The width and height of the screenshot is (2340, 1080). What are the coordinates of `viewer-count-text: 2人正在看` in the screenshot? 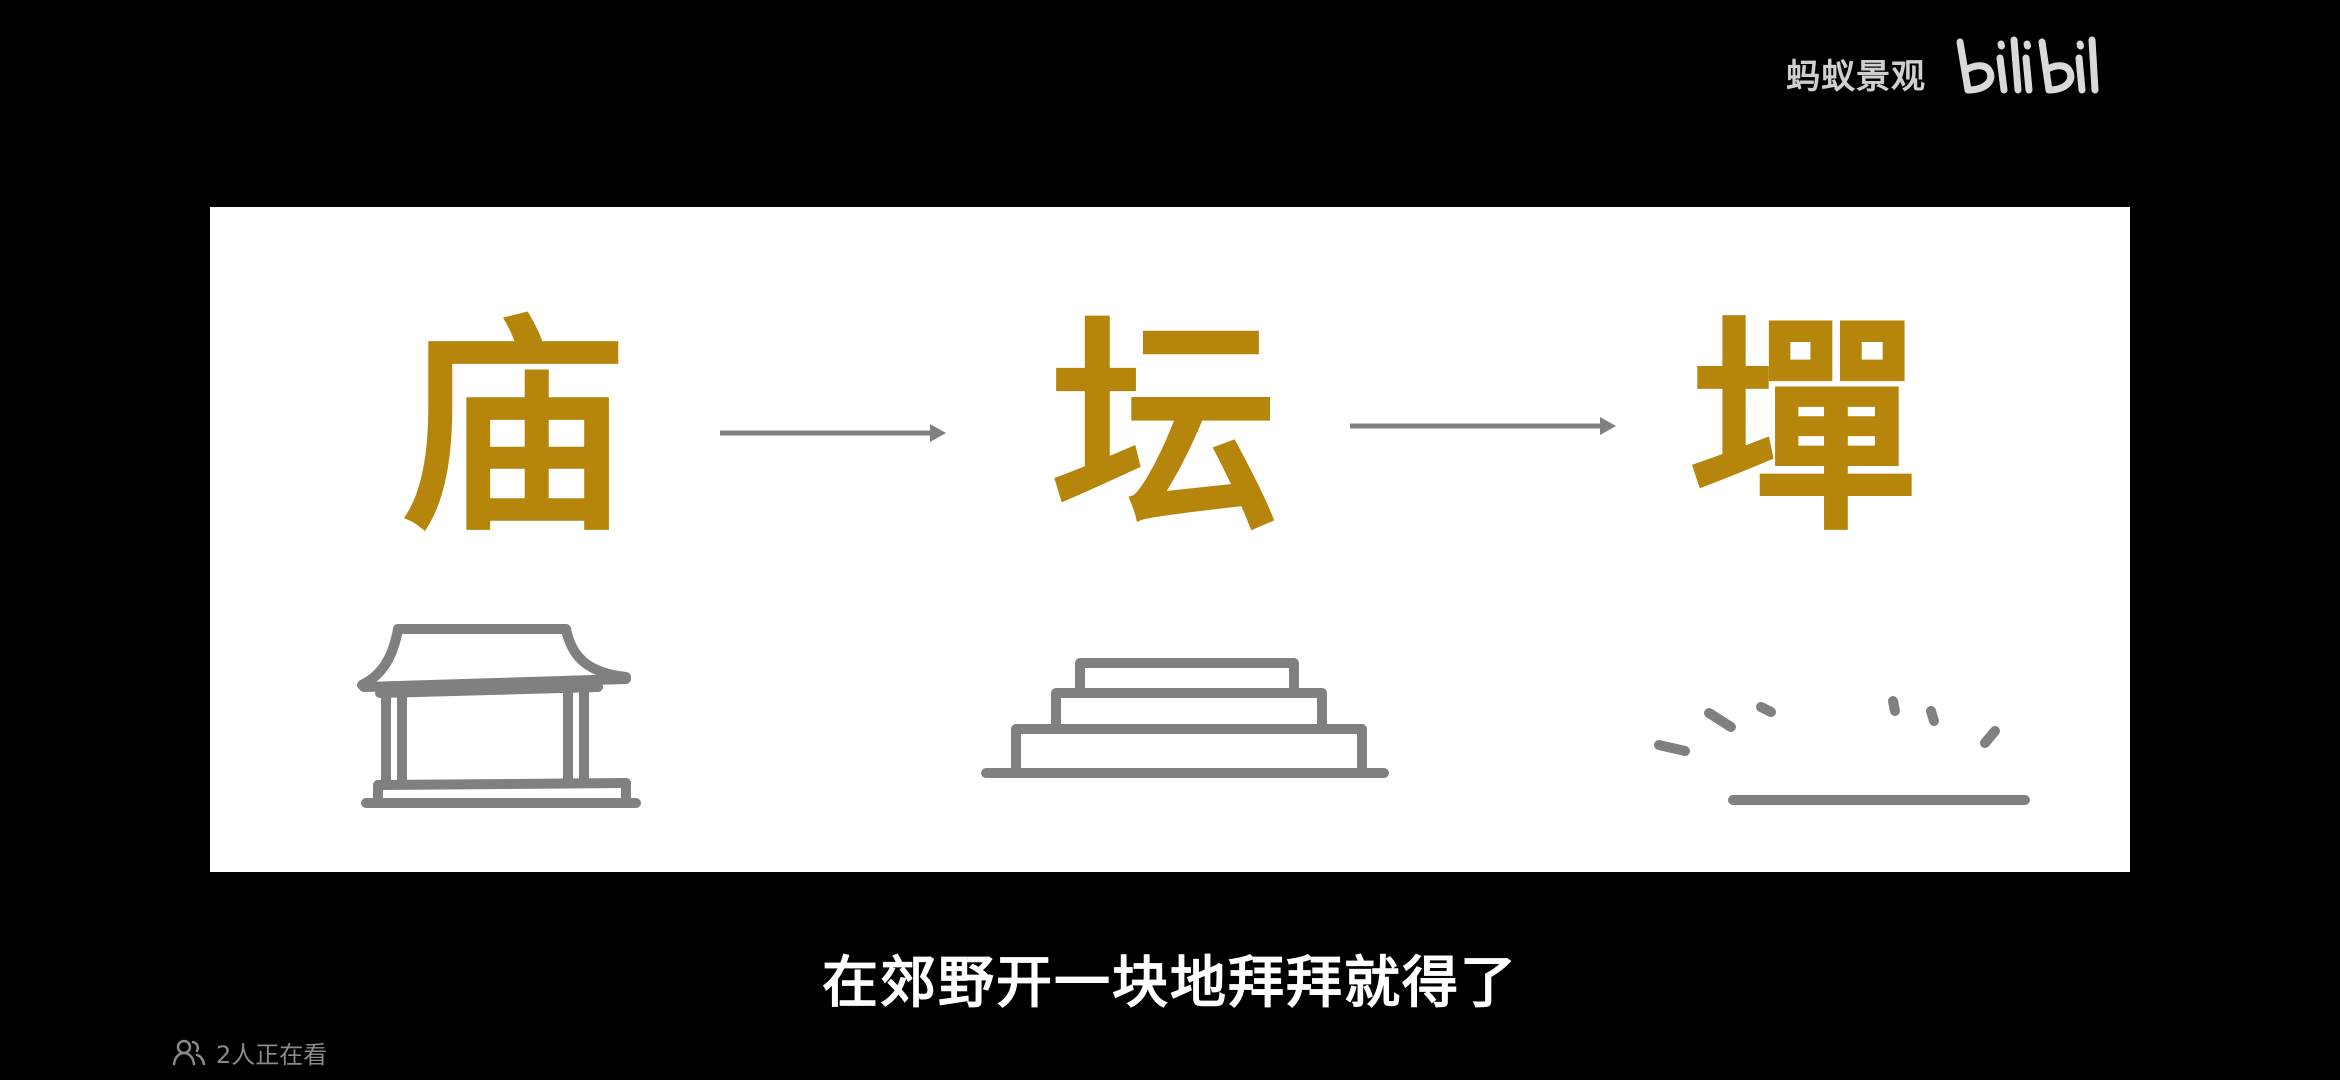 It's located at (272, 1054).